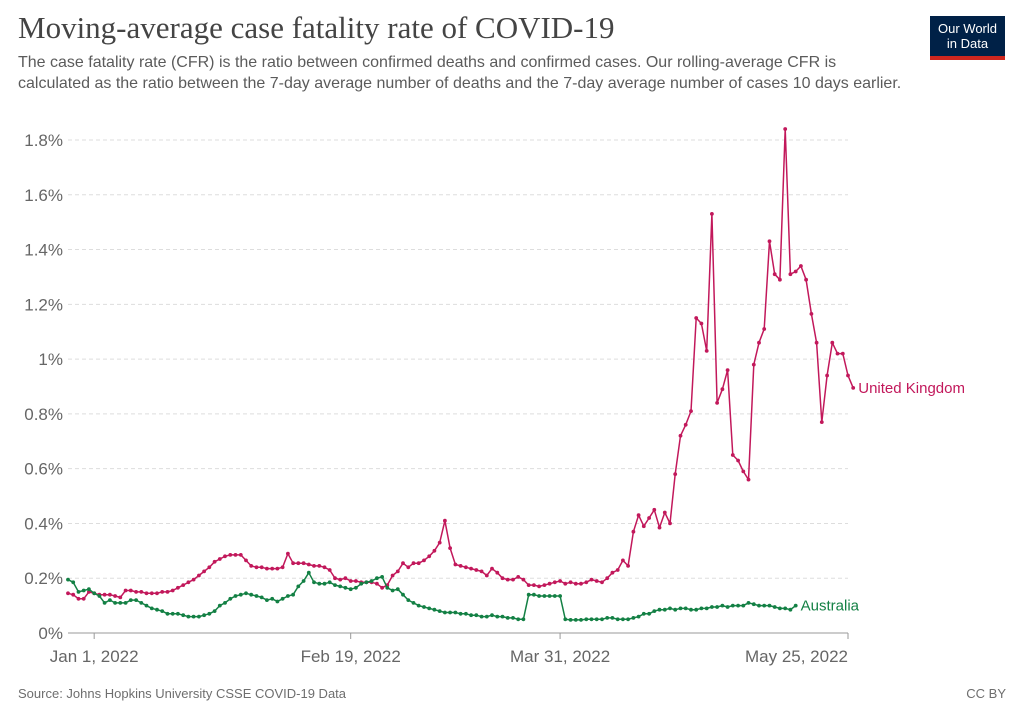 This screenshot has height=723, width=1024. What do you see at coordinates (50, 633) in the screenshot?
I see `y-tick-label: 0%` at bounding box center [50, 633].